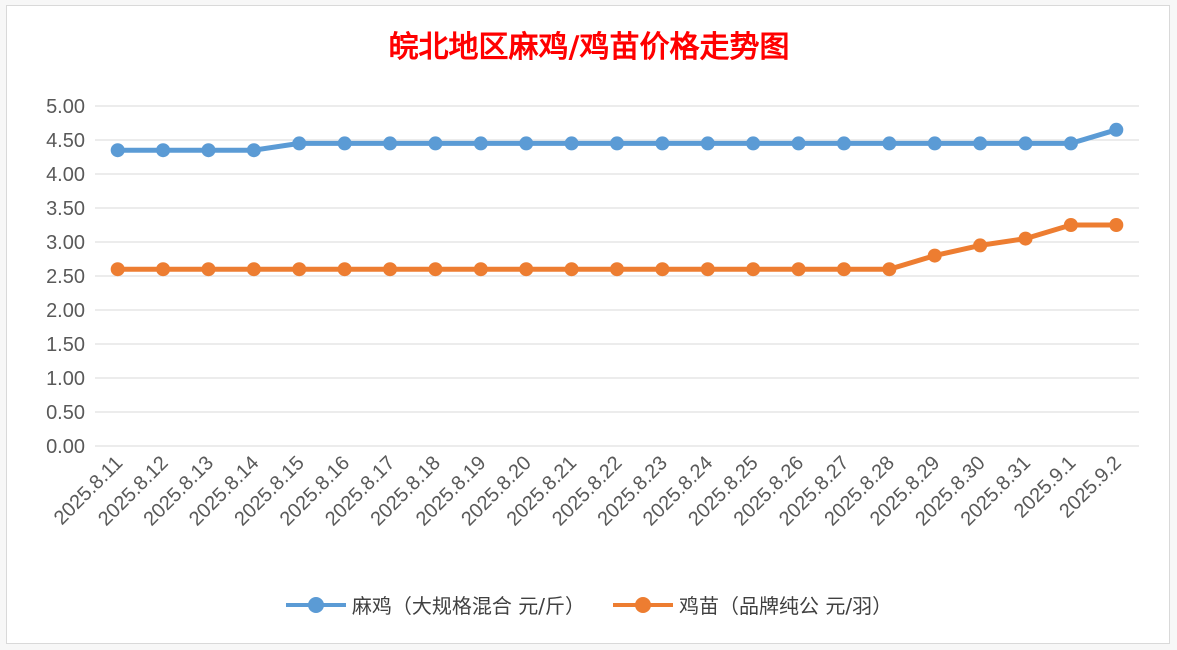  I want to click on chart-legend: 麻鸡（大规格混合 元/斤） 鸡苗（品牌纯公 元/羽）, so click(589, 604).